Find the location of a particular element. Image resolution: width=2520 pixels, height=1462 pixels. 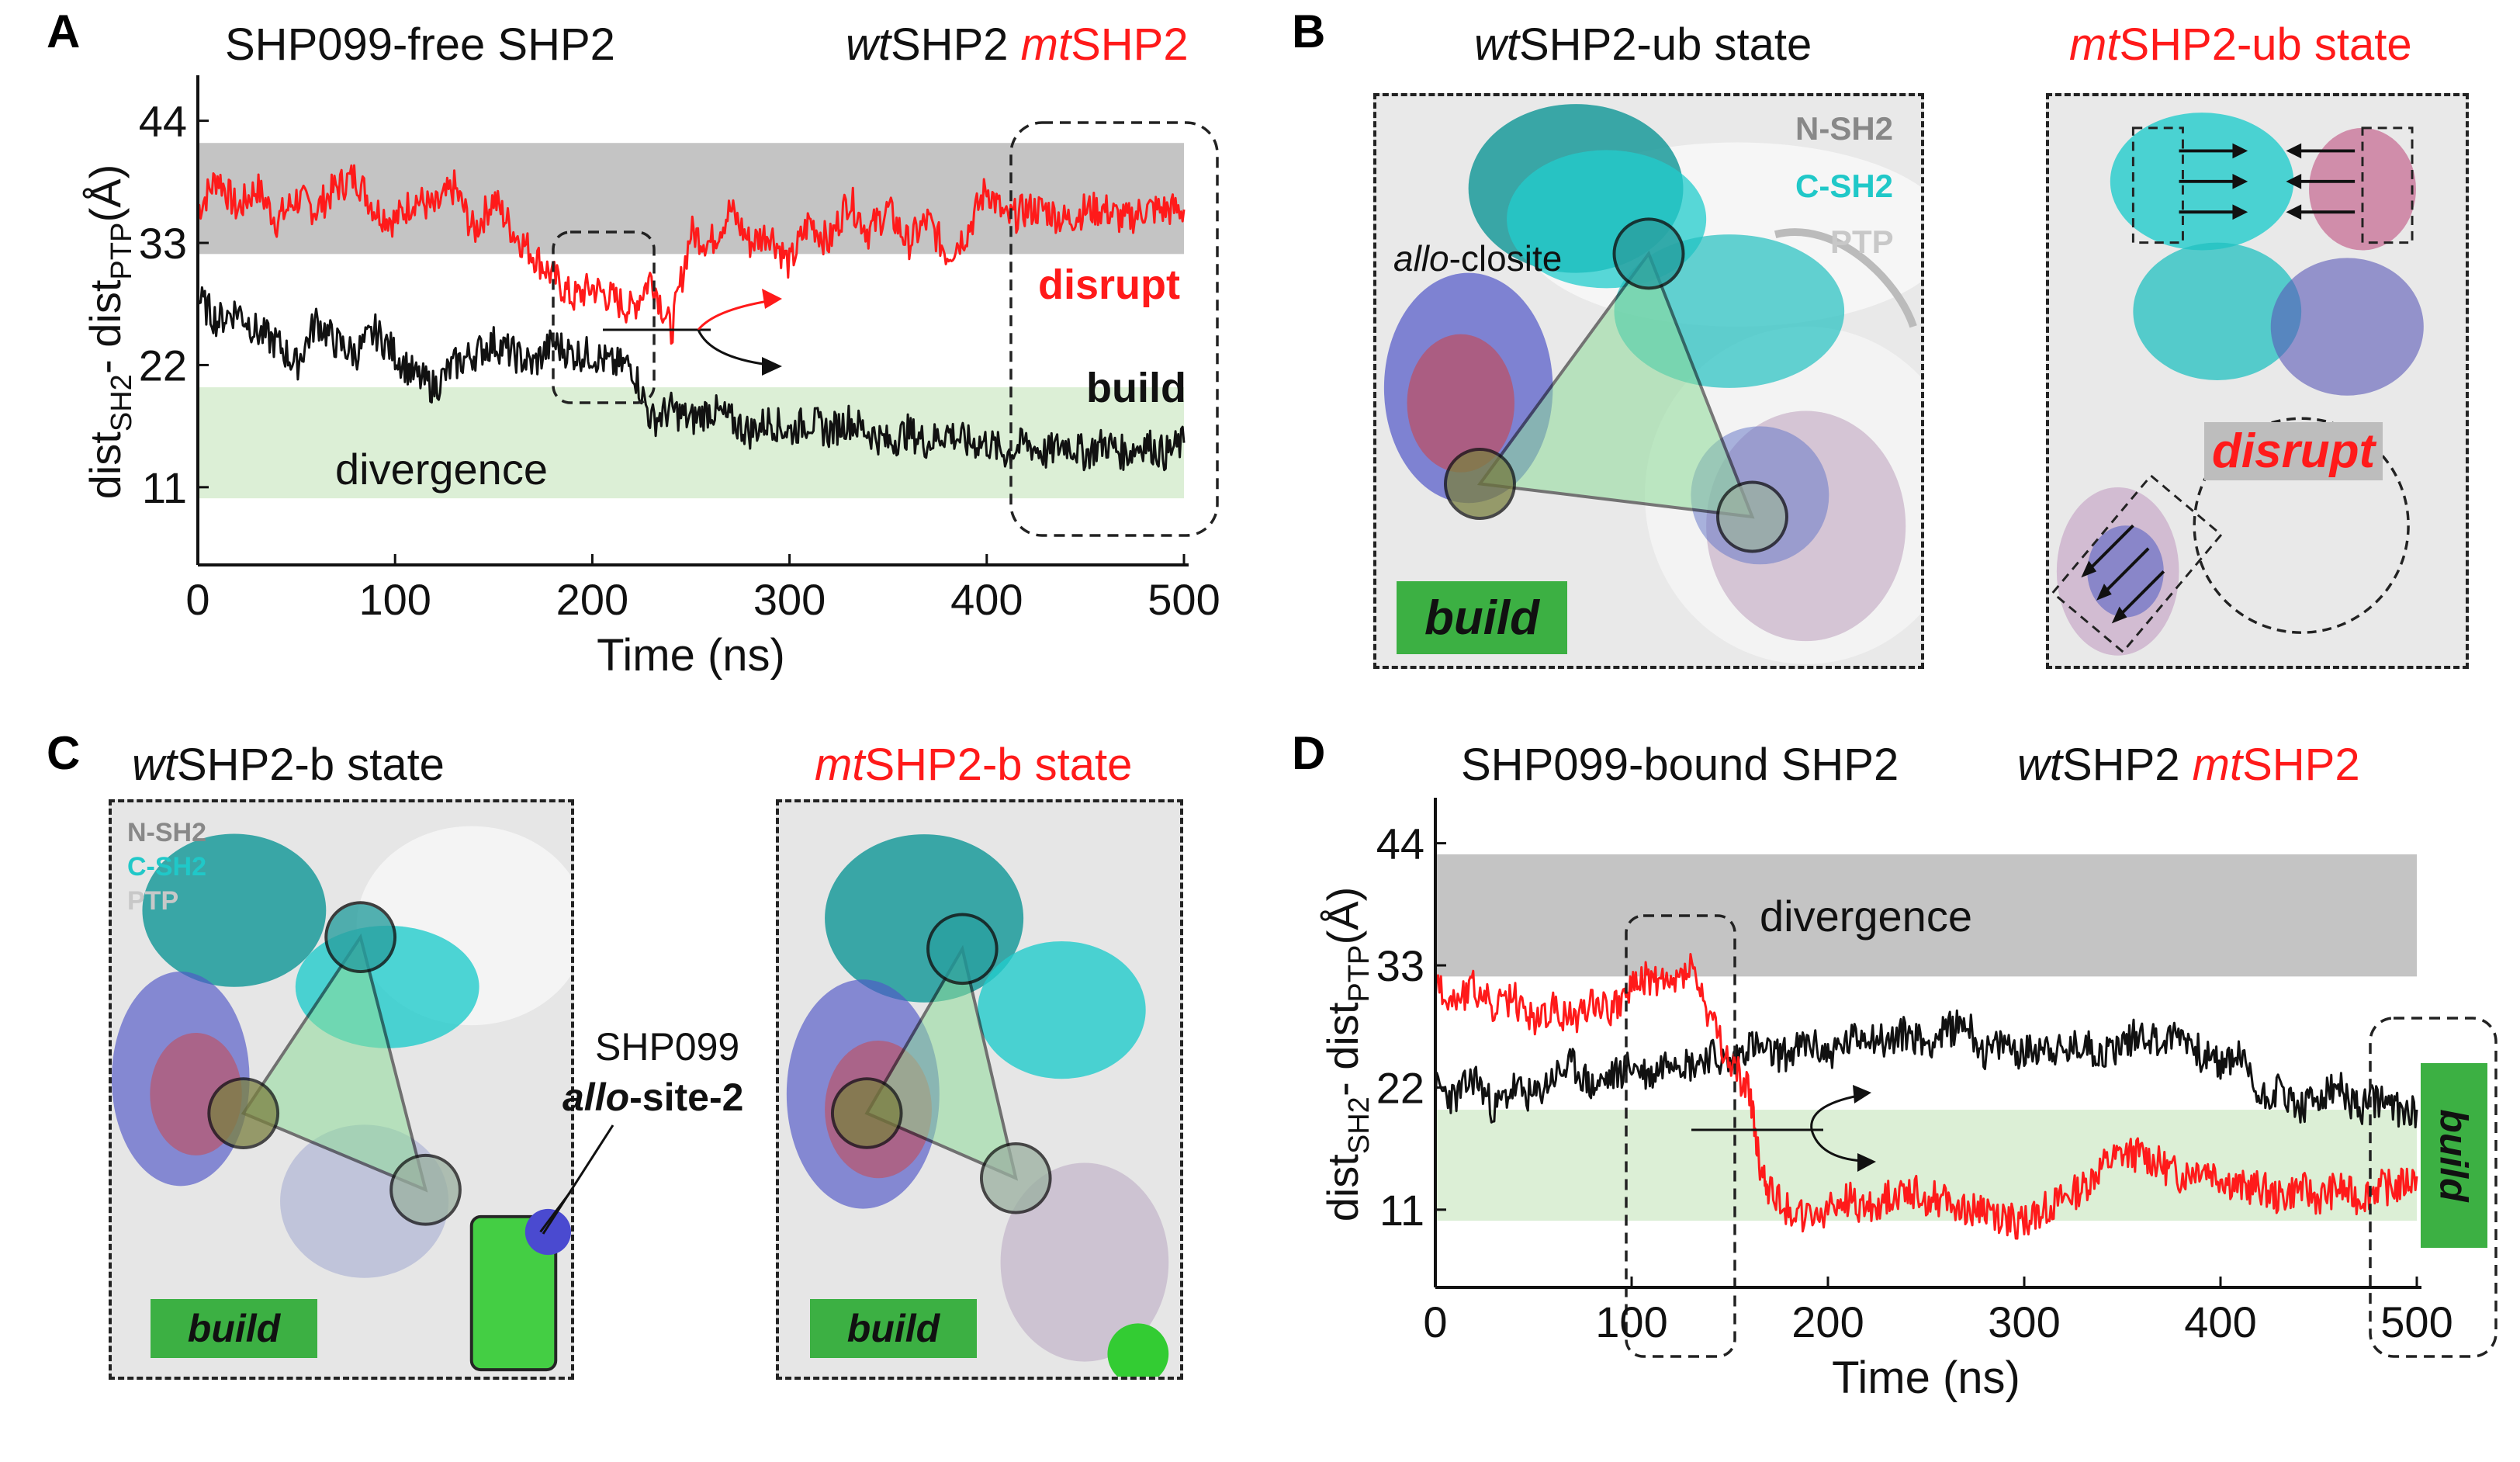

panel-label-b: B is located at coordinates (1309, 31).